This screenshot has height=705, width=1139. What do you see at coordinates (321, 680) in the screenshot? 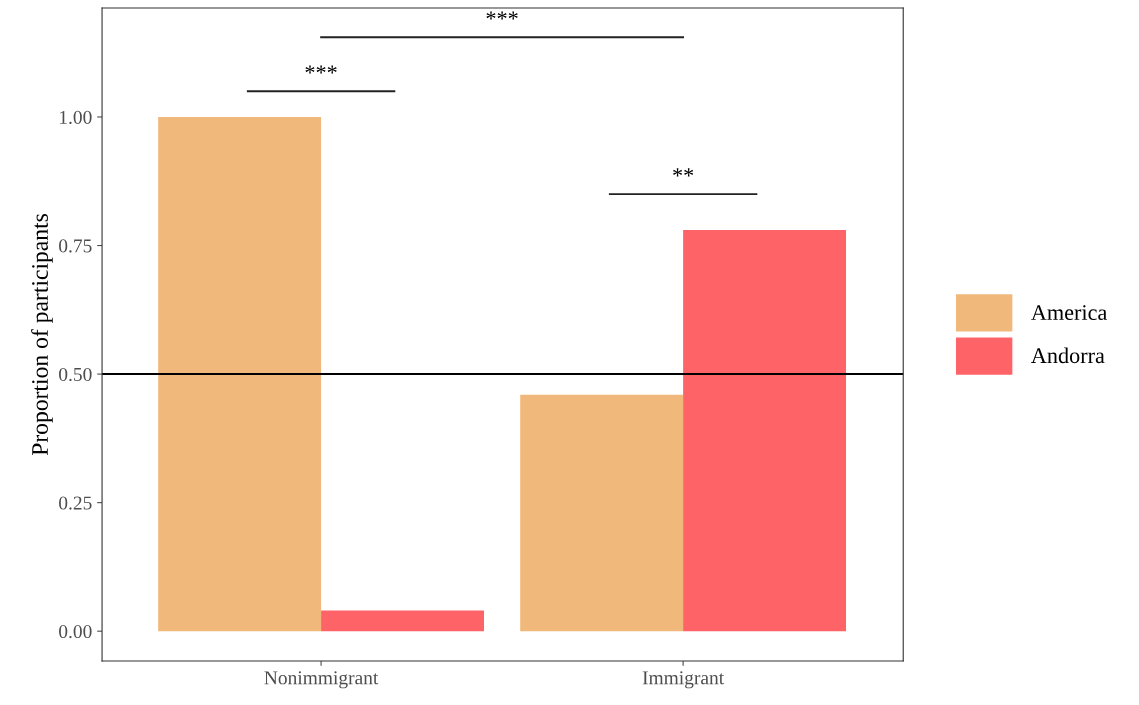
I see `x-tick-label: Nonimmigrant` at bounding box center [321, 680].